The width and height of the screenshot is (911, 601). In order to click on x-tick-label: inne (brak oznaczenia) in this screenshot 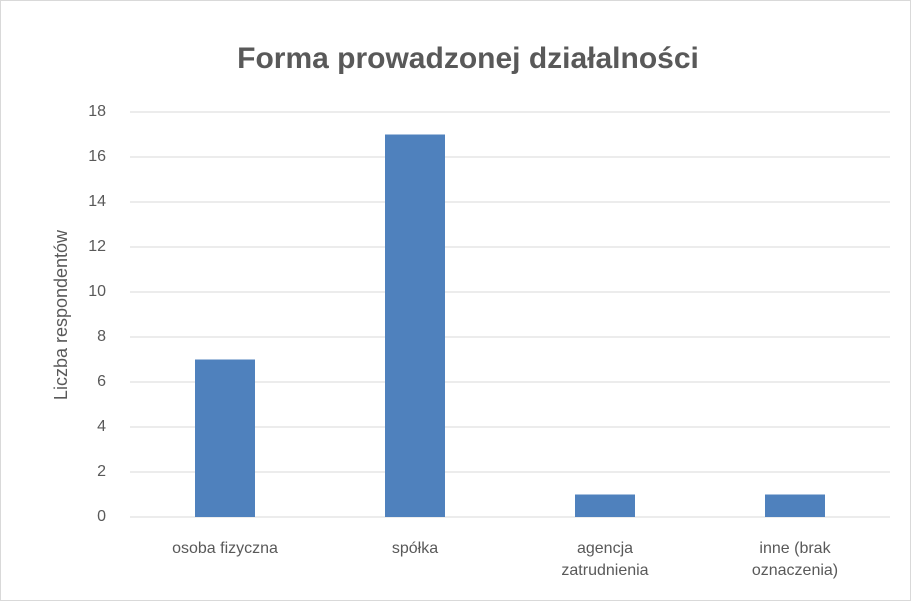, I will do `click(795, 559)`.